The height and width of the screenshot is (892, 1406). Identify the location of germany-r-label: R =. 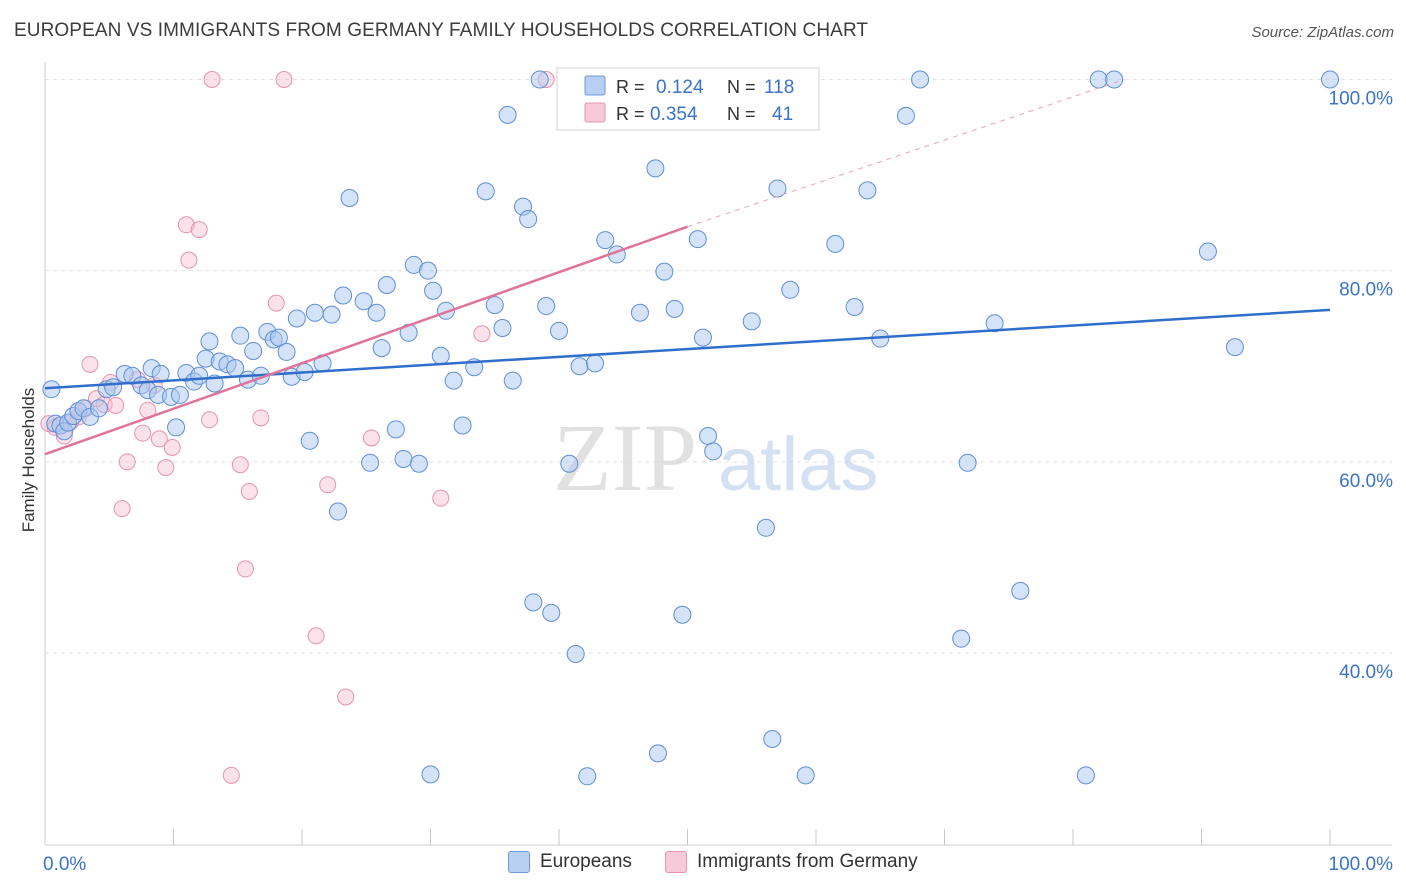
(630, 114).